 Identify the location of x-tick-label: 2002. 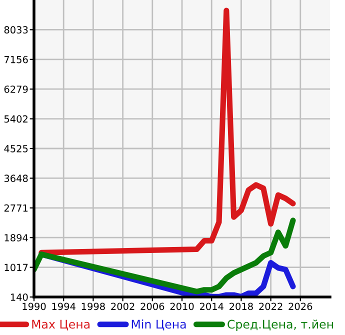
(122, 306).